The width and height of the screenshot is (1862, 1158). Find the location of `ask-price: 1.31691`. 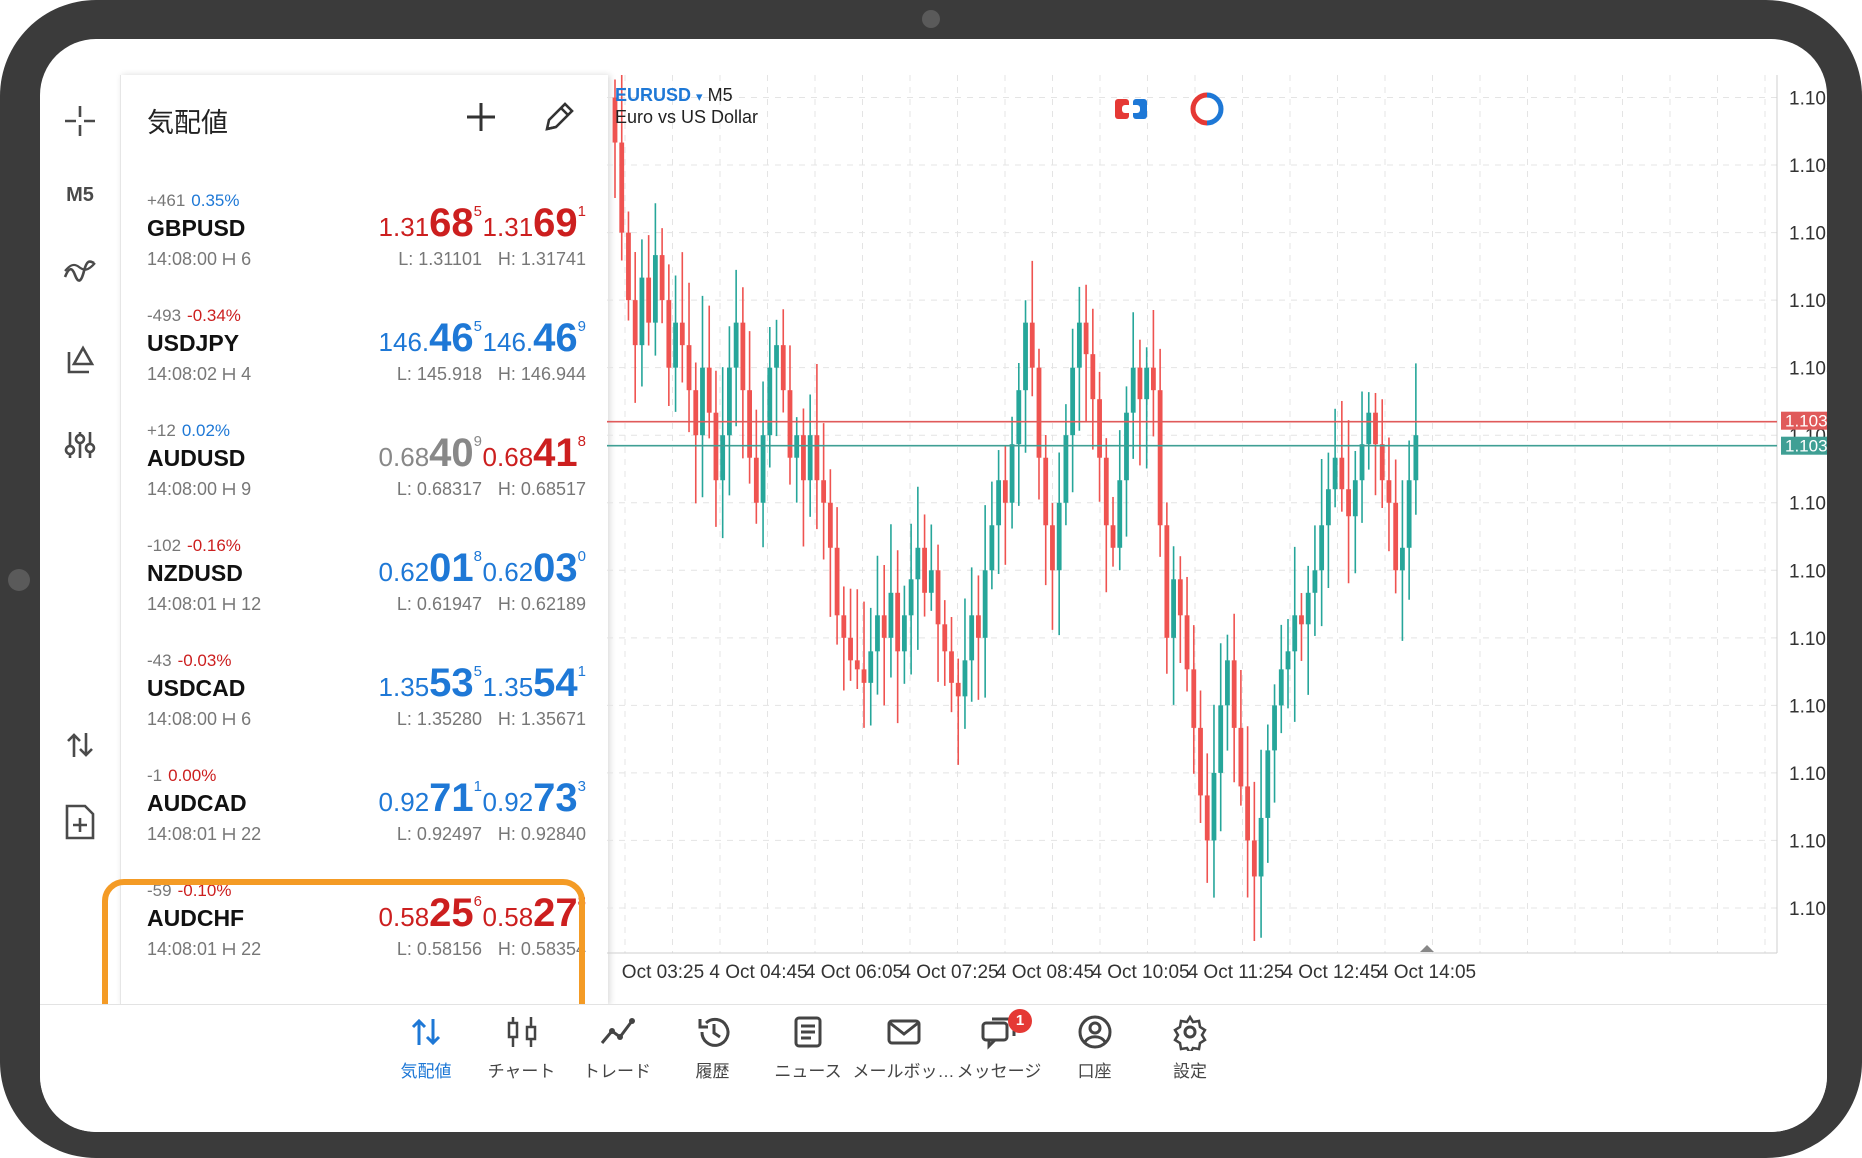

ask-price: 1.31691 is located at coordinates (534, 223).